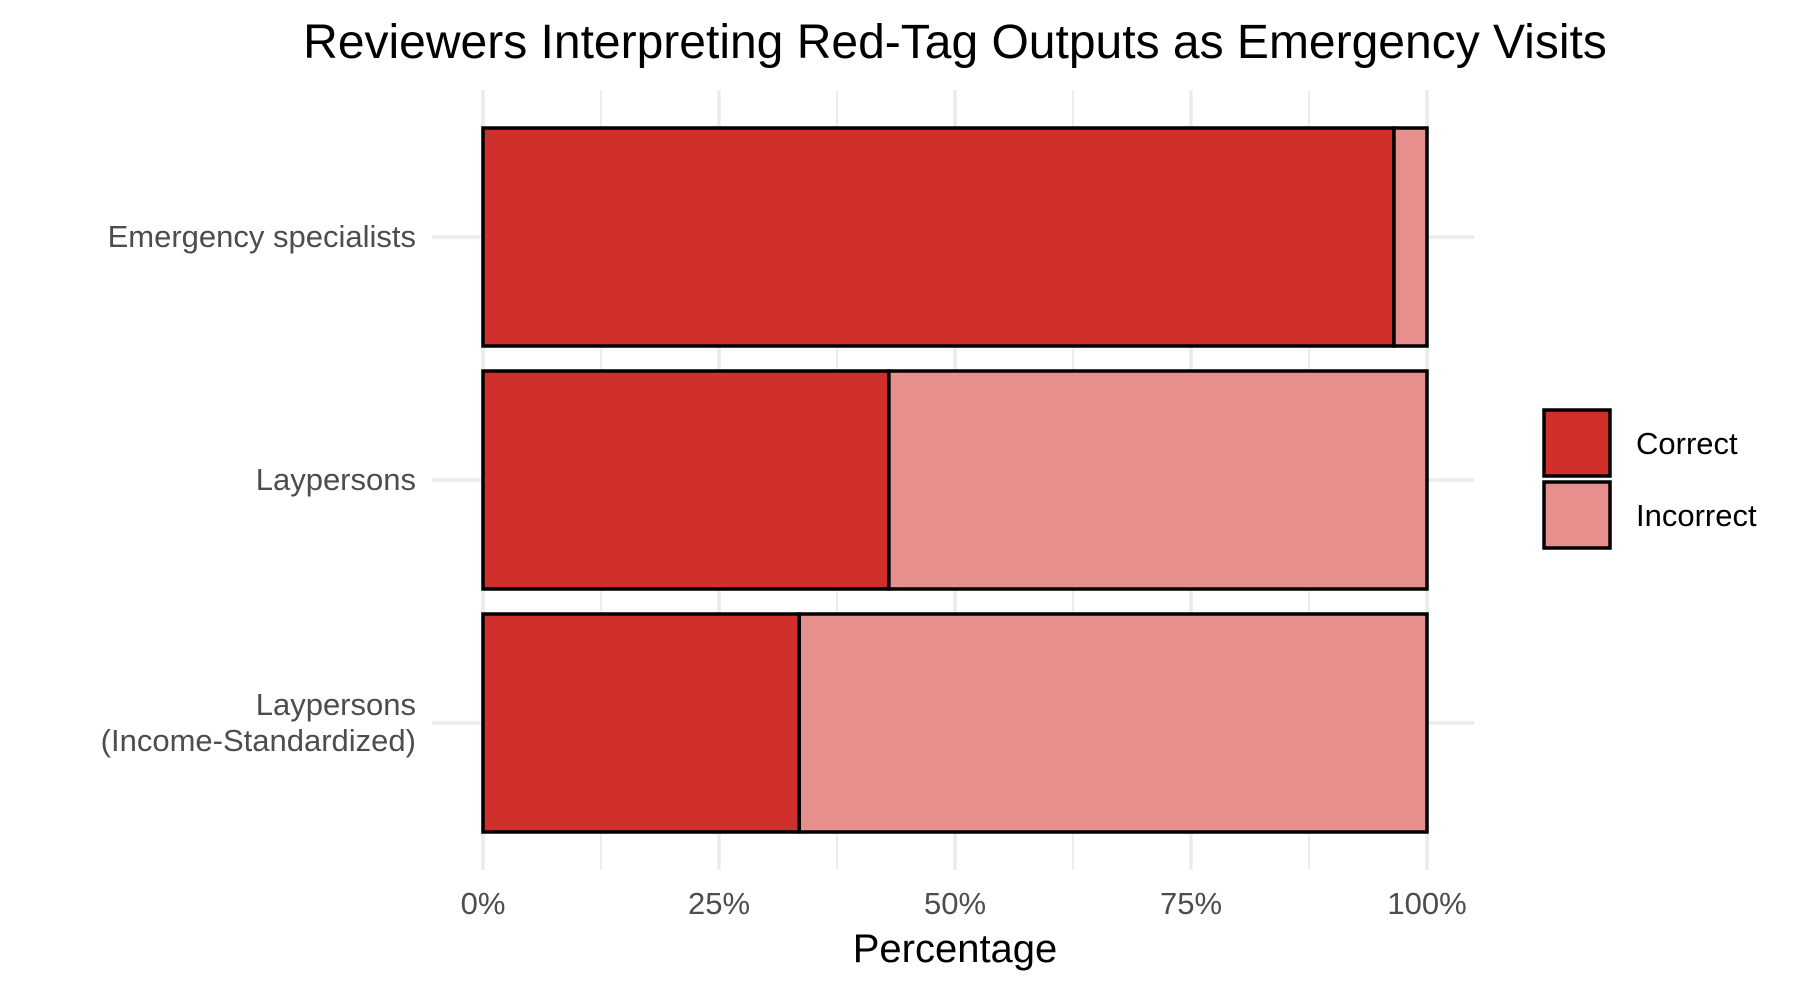  Describe the element at coordinates (483, 903) in the screenshot. I see `x-tick-label: 0%` at that location.